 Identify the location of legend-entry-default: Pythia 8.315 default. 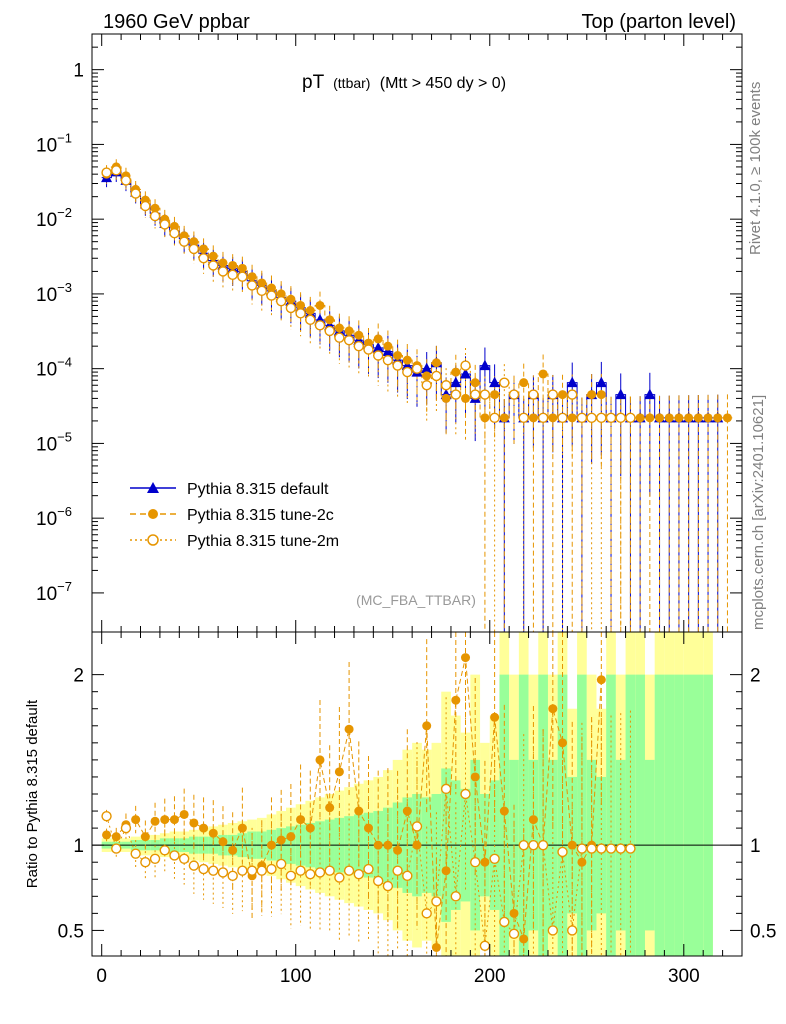
(229, 489).